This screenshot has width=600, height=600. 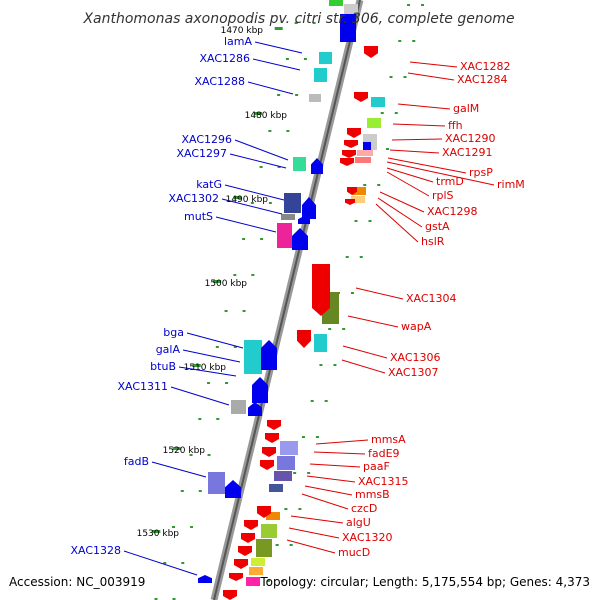 I want to click on tick-label: 1480 kbp, so click(x=266, y=116).